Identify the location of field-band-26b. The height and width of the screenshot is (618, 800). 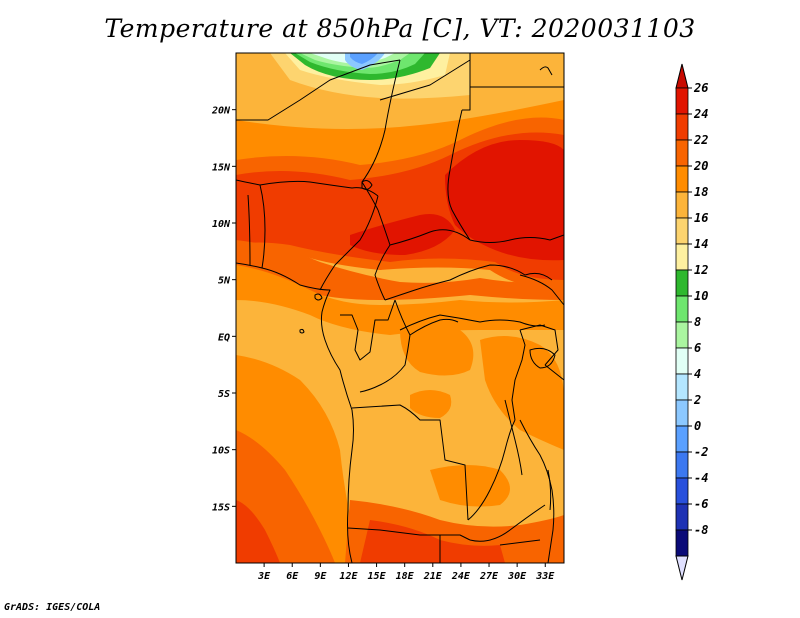
(402, 234).